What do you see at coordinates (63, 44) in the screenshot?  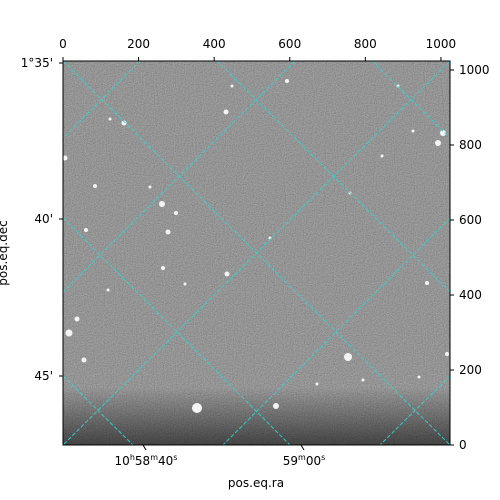 I see `x-tick-label: 0` at bounding box center [63, 44].